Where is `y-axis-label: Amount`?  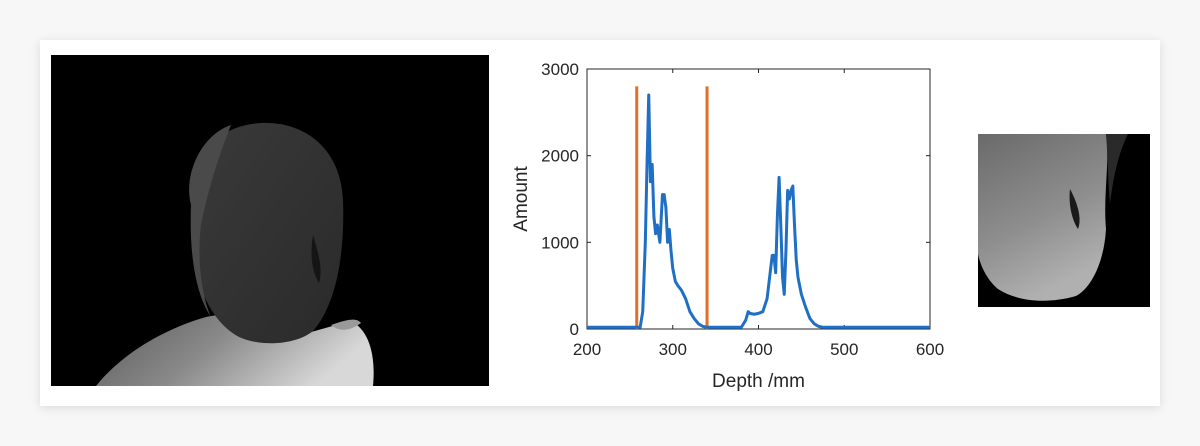
y-axis-label: Amount is located at coordinates (521, 199).